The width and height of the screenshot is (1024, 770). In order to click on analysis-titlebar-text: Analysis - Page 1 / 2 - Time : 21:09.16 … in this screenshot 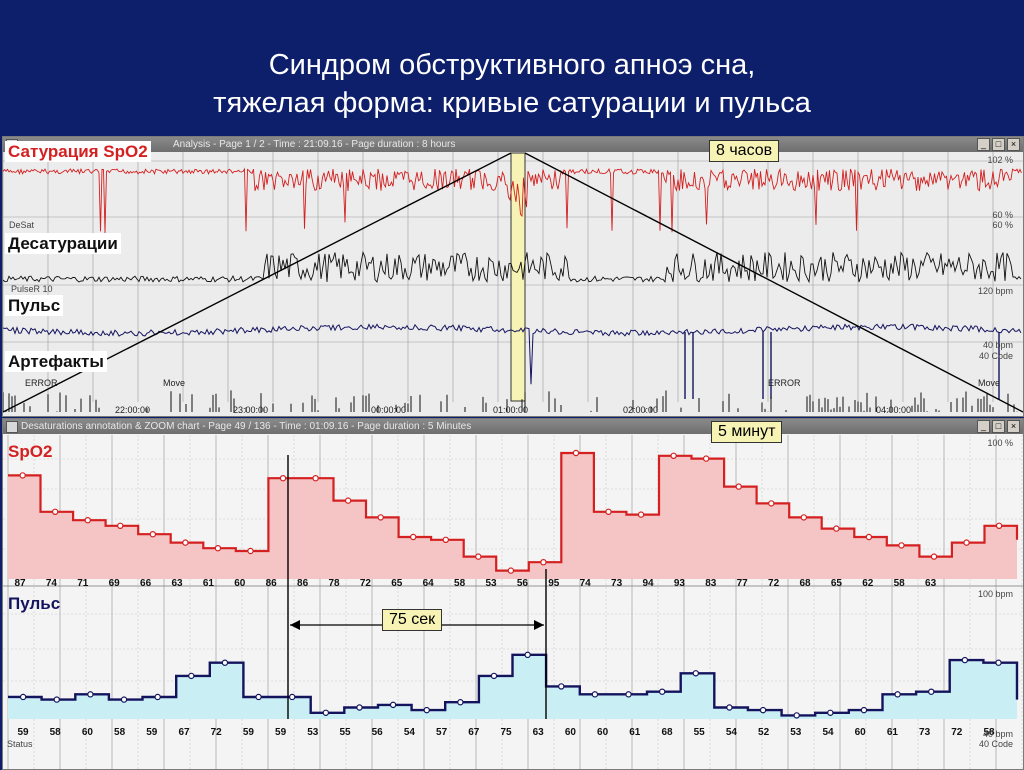, I will do `click(314, 144)`.